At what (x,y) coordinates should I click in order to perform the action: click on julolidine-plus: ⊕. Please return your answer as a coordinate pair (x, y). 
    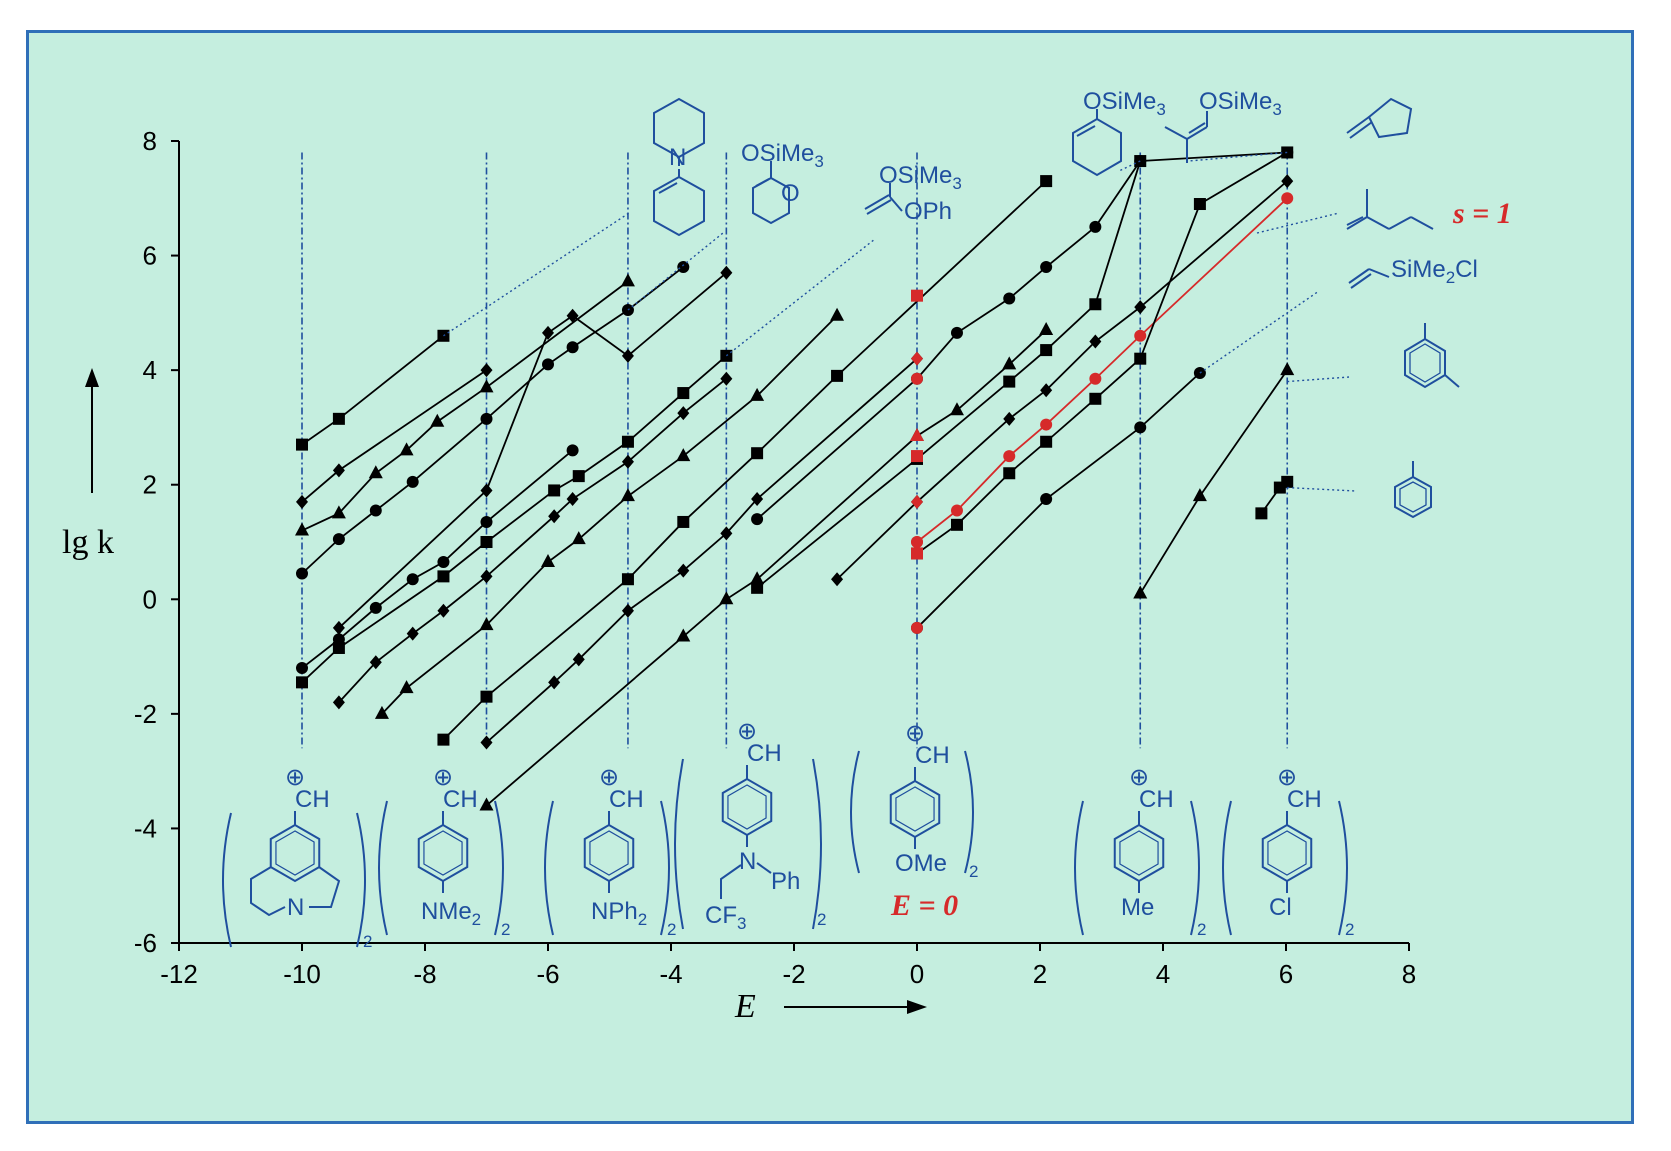
    Looking at the image, I should click on (295, 777).